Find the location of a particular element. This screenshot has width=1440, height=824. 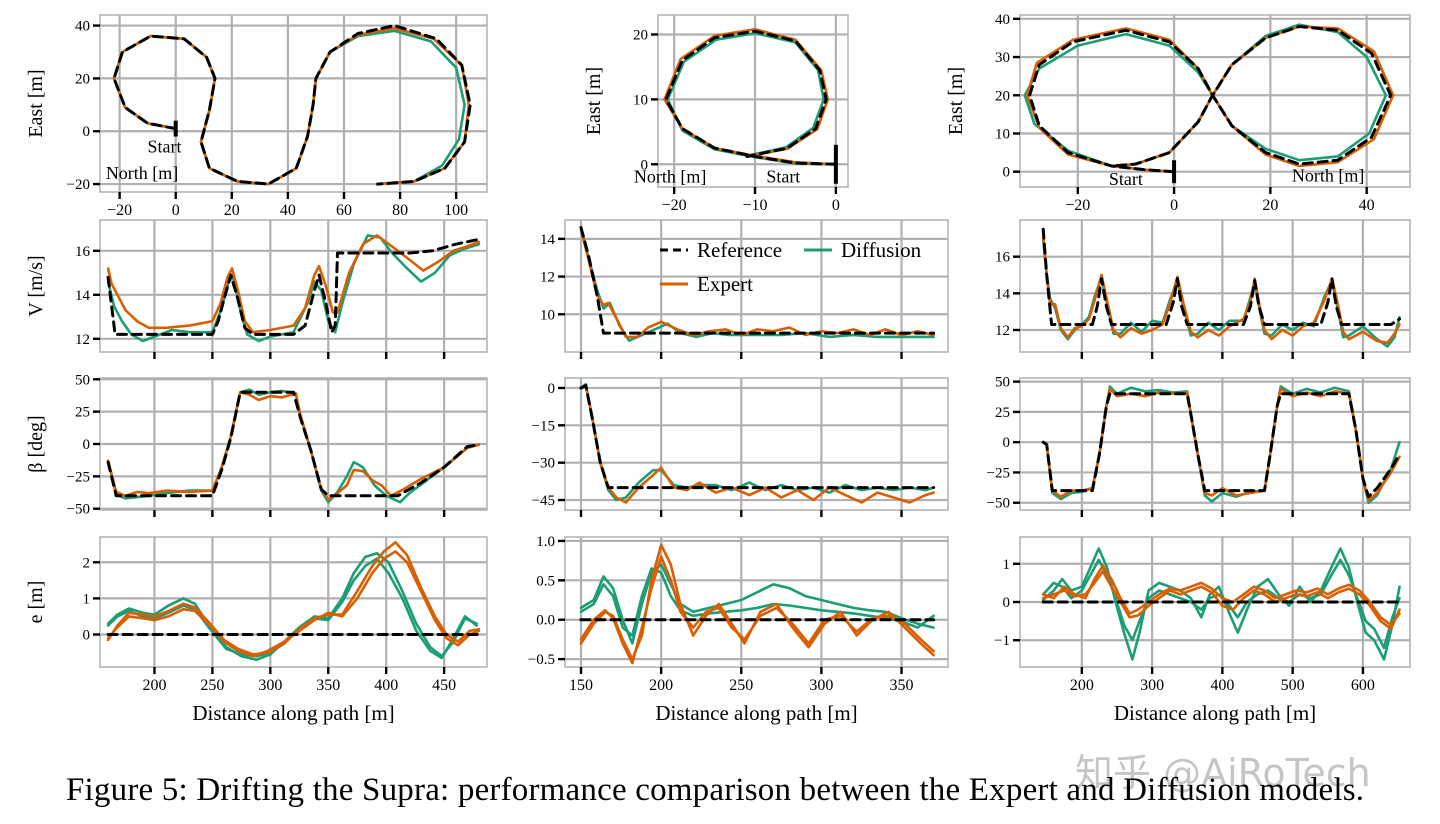

chart-panel-v1: 12 14 16 V [m/s] is located at coordinates (256, 289).